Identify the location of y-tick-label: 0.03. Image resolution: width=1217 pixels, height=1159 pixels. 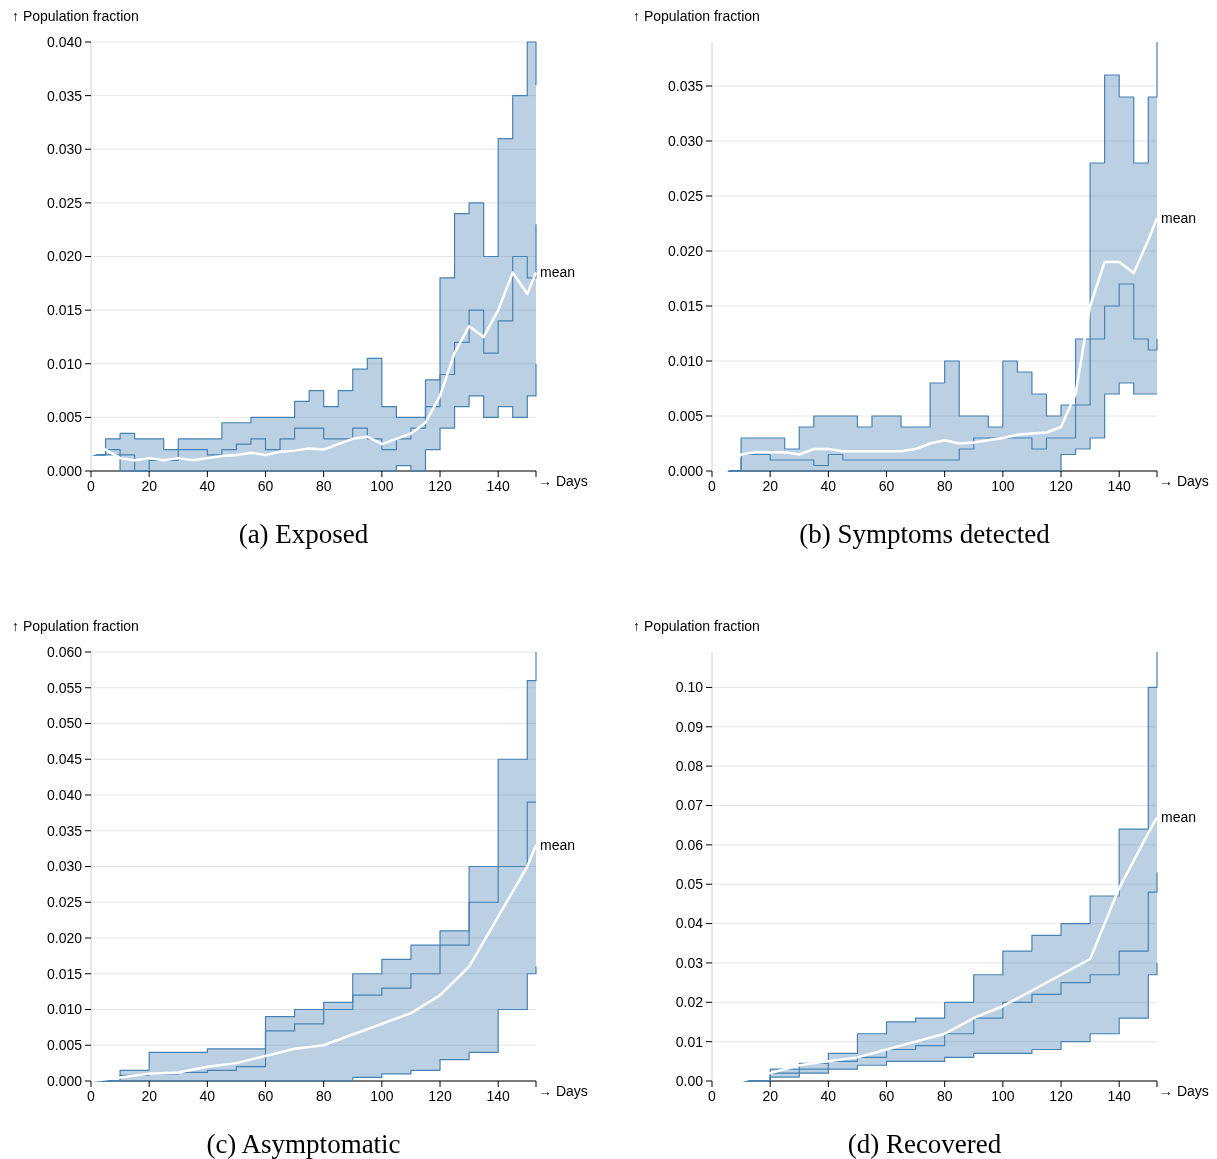
(689, 962).